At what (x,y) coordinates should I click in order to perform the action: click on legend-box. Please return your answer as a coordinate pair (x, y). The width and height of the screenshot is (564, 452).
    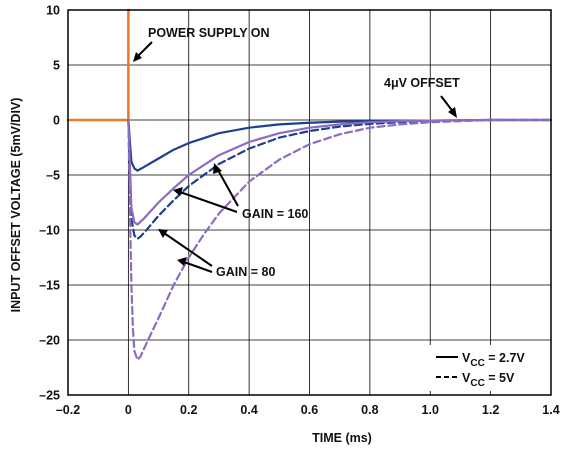
    Looking at the image, I should click on (486, 368).